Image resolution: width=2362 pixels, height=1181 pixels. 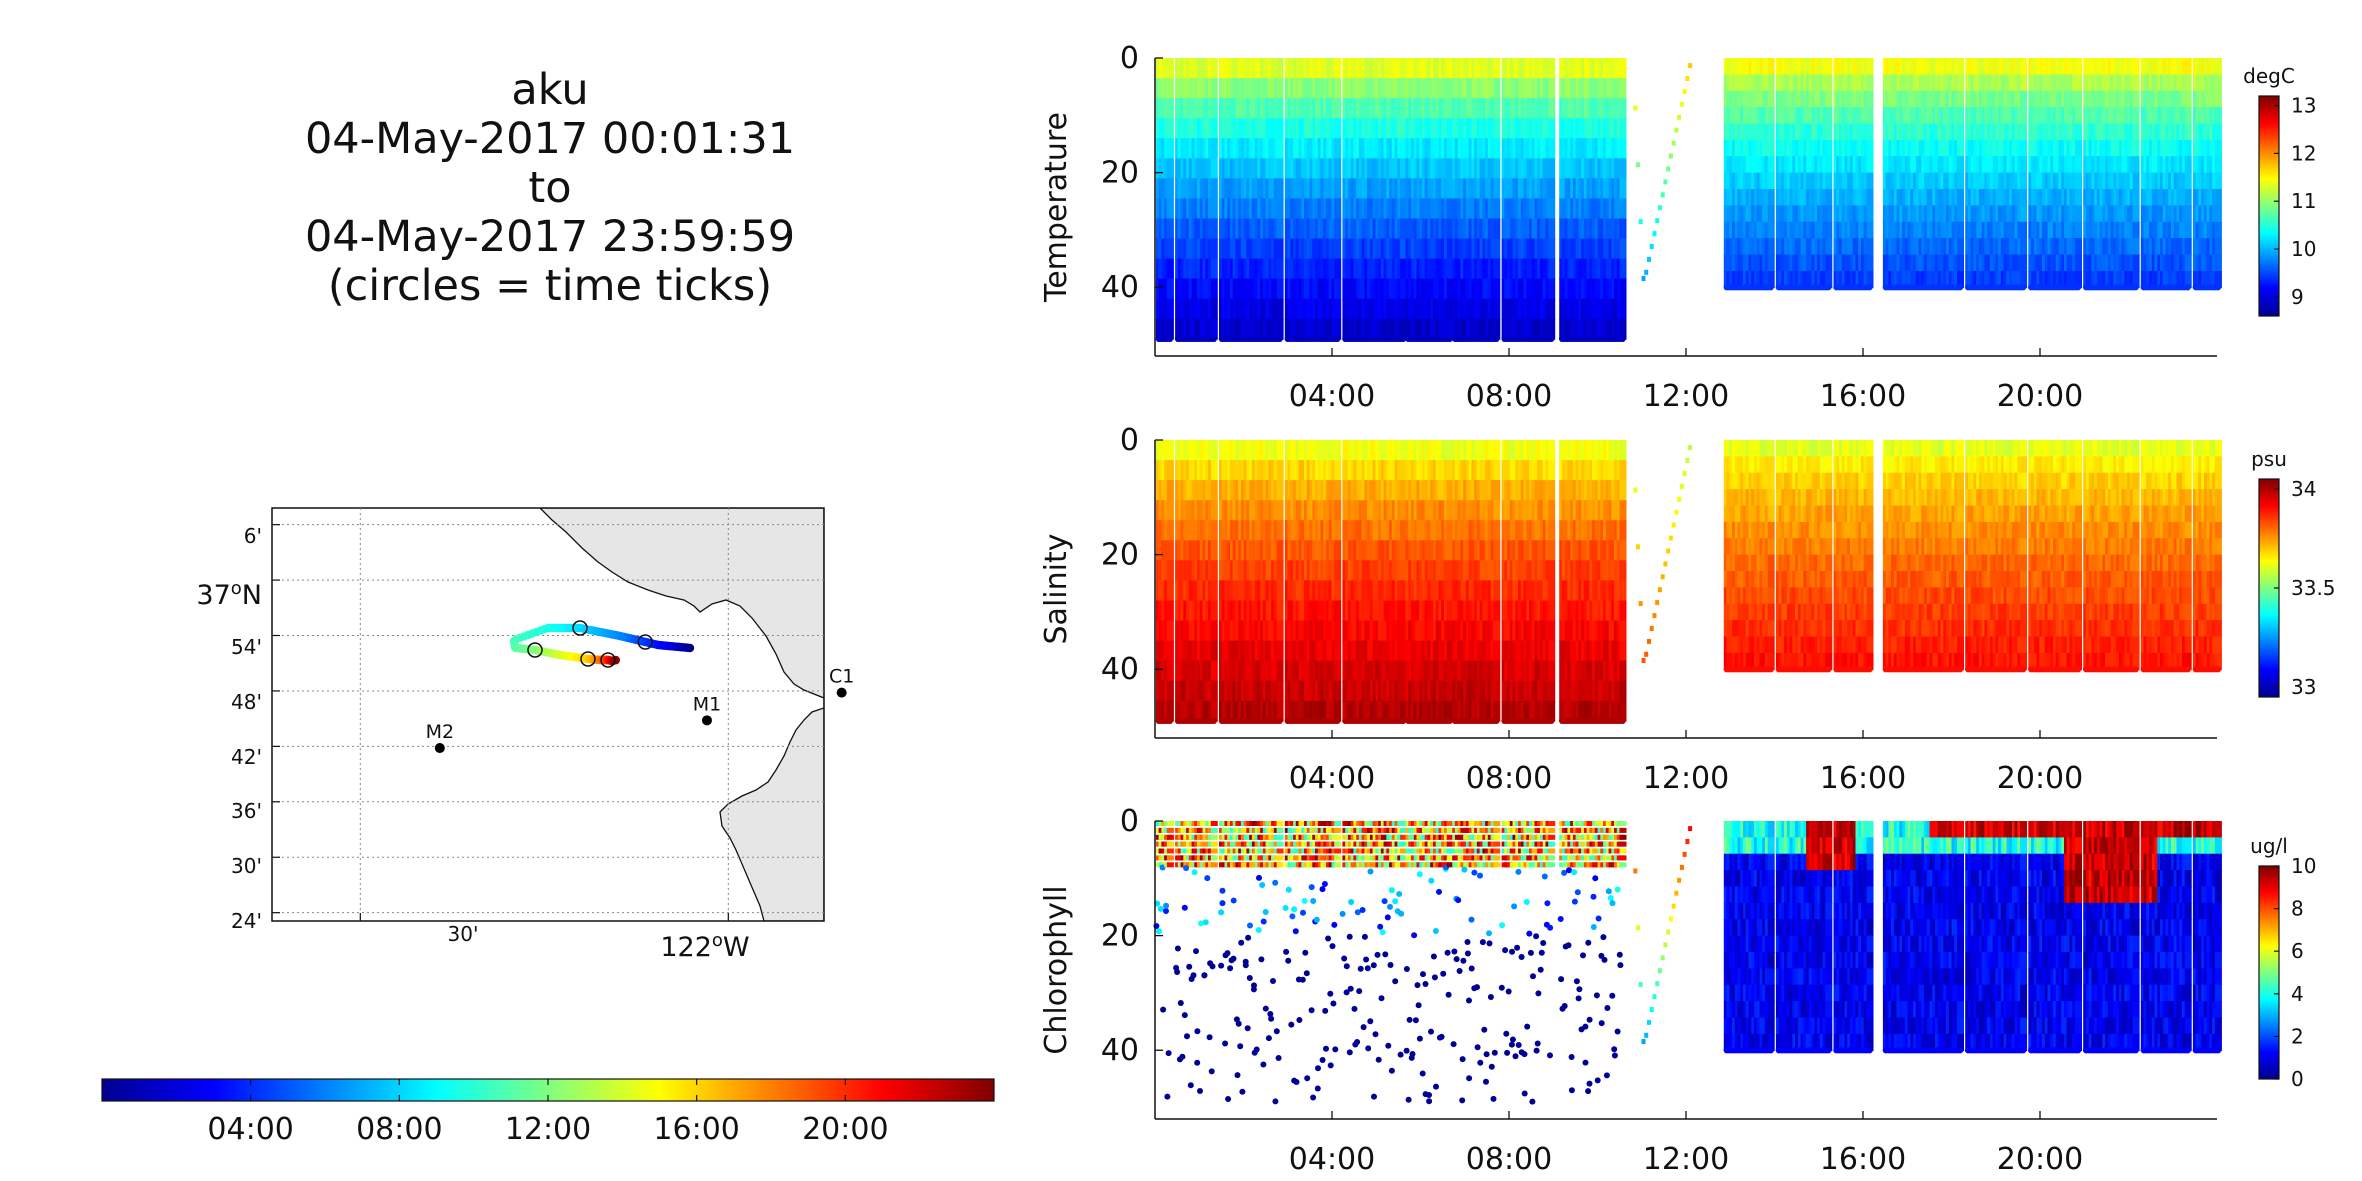 What do you see at coordinates (1688, 200) in the screenshot?
I see `temperature-profile-data` at bounding box center [1688, 200].